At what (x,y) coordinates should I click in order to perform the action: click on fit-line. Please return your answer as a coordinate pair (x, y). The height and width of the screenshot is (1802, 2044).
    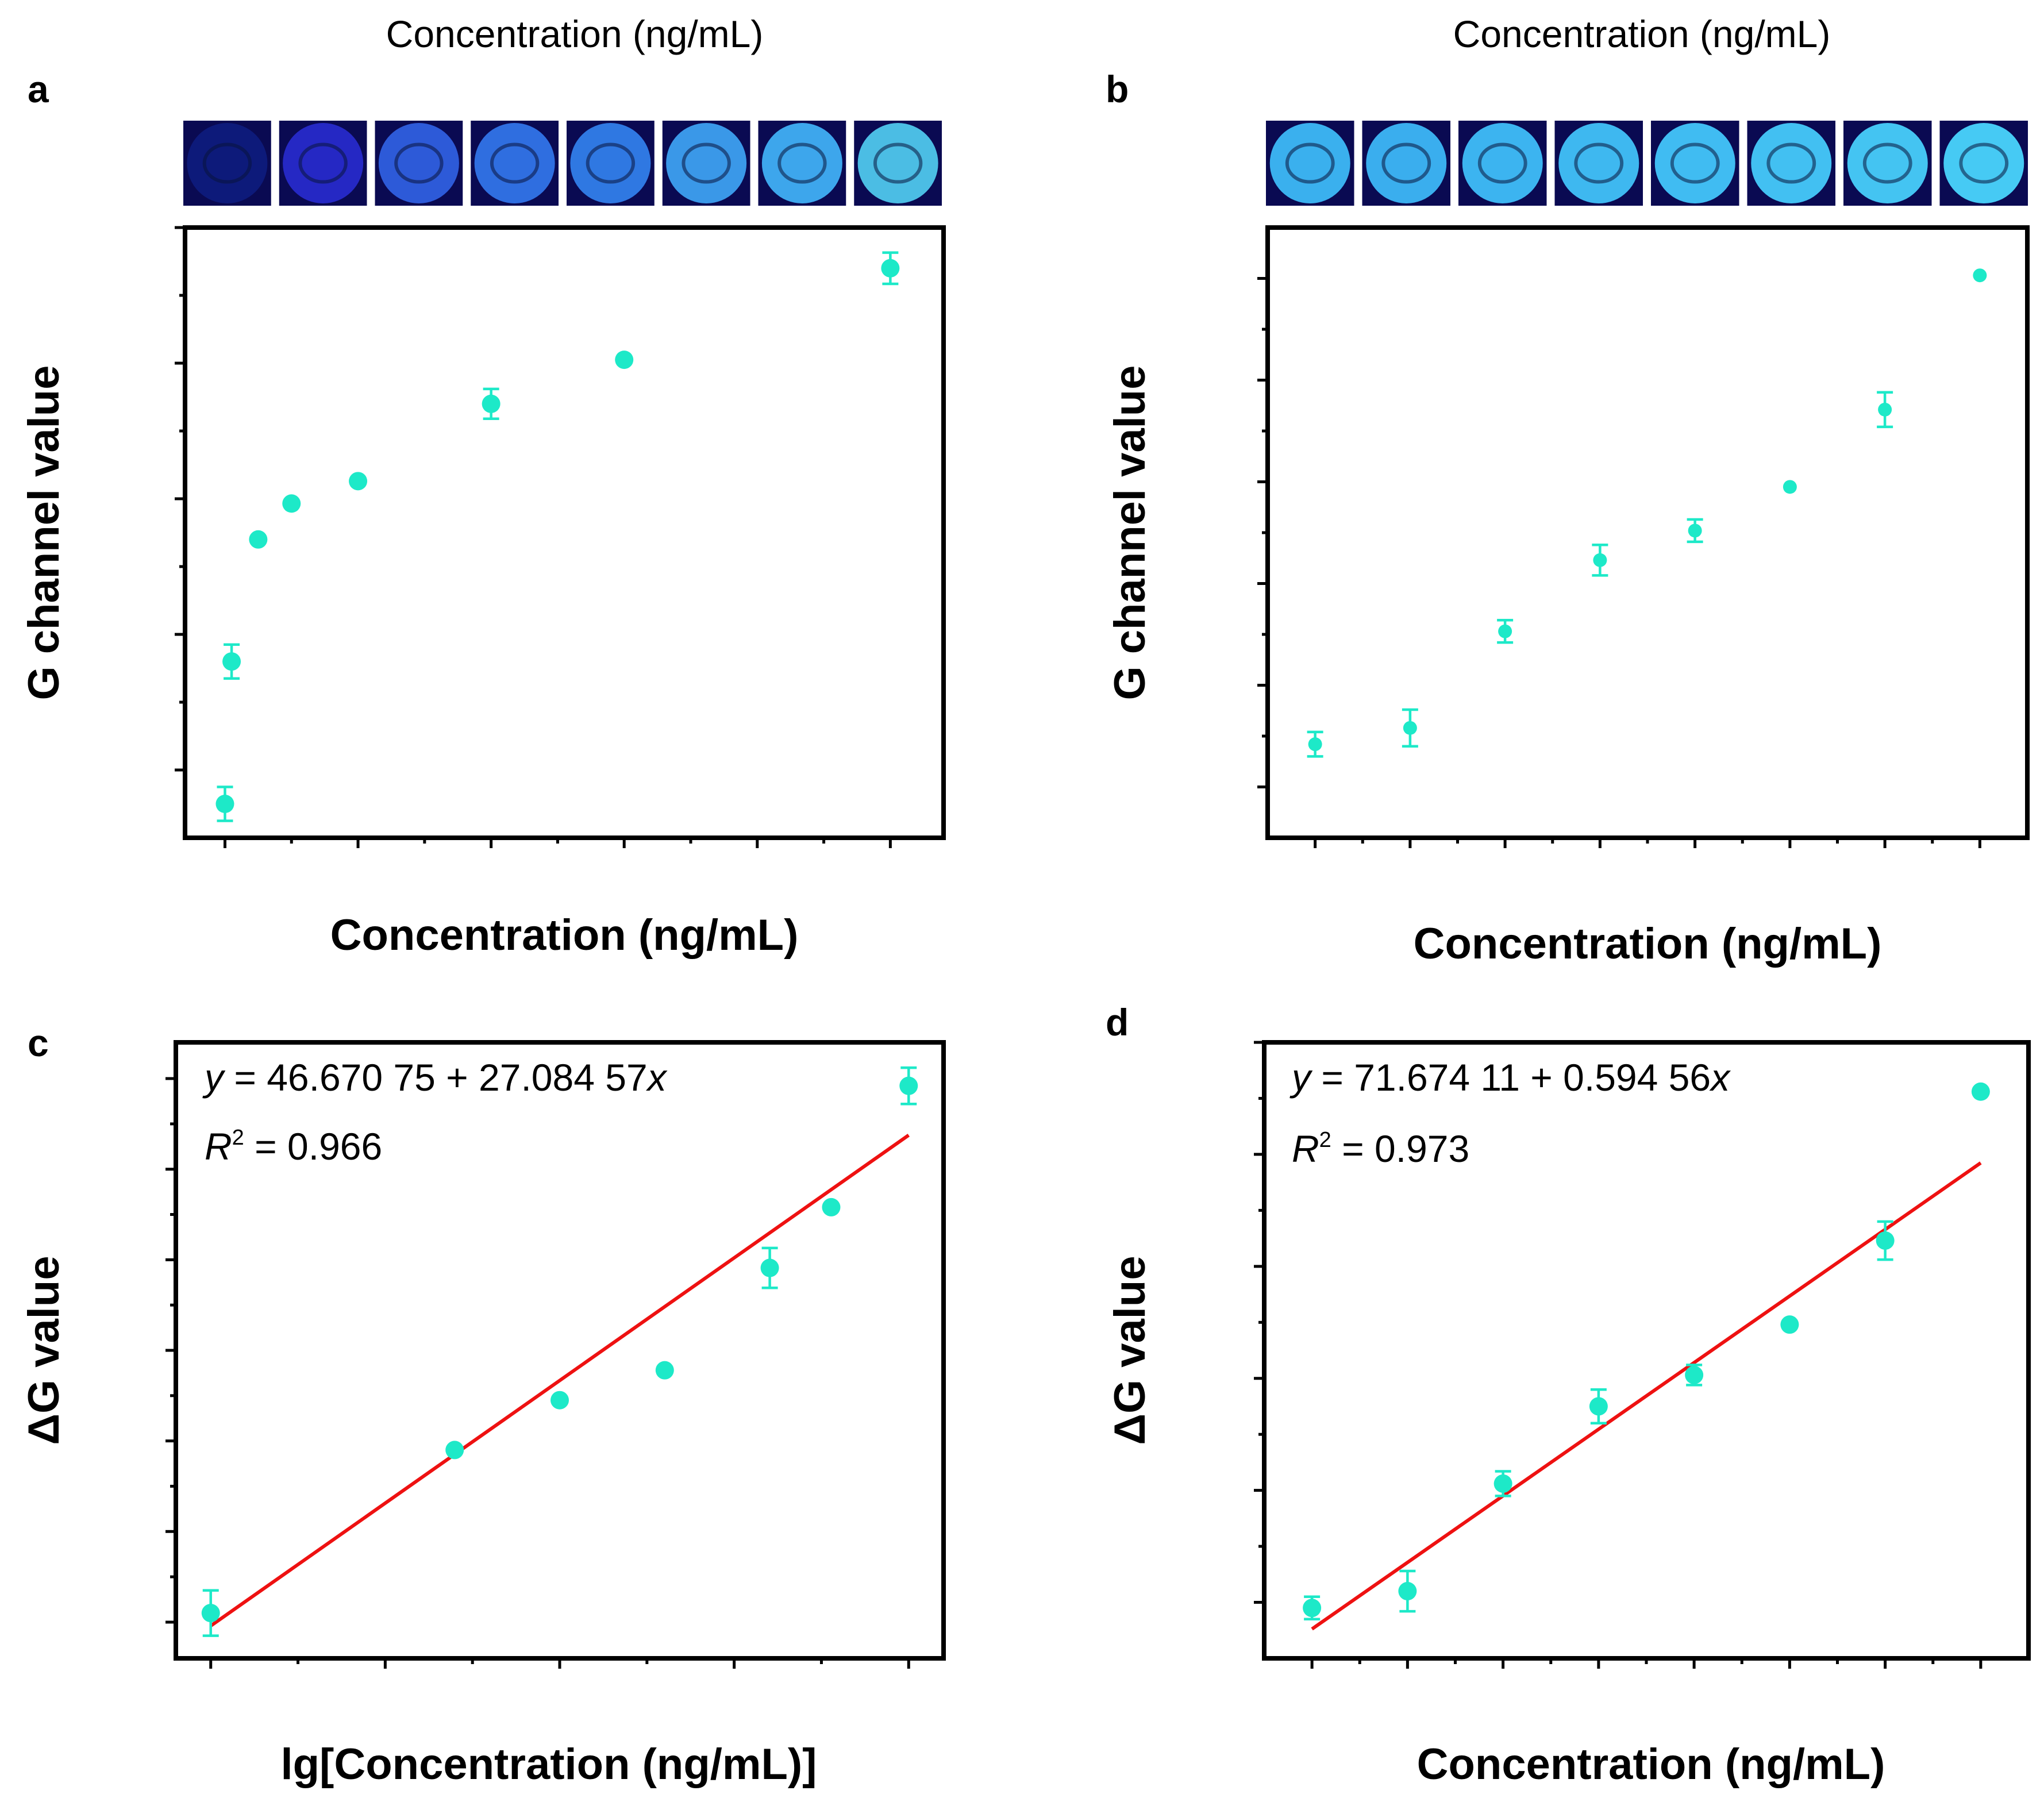
    Looking at the image, I should click on (1647, 1396).